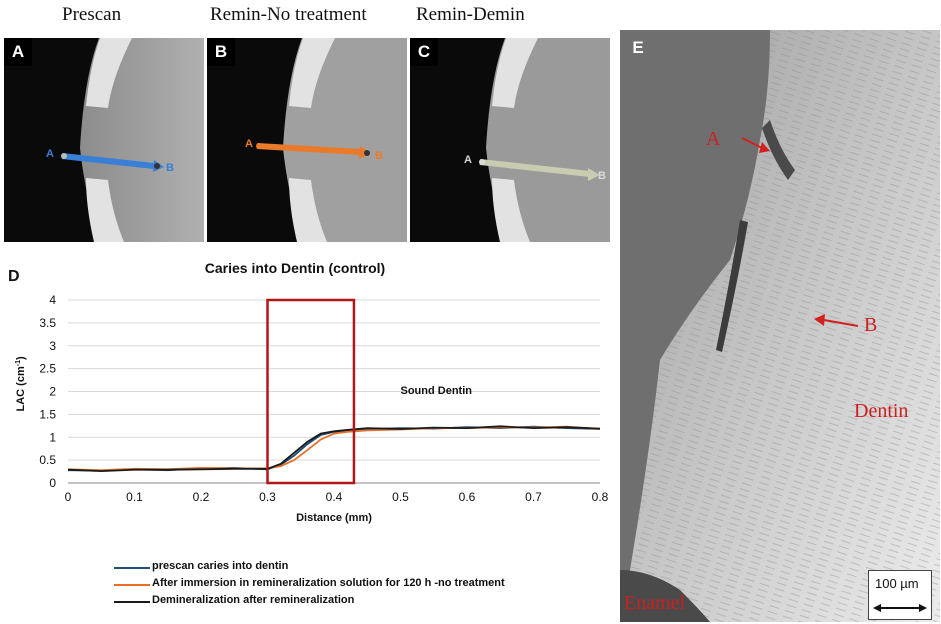 This screenshot has width=941, height=624. I want to click on x-tick-label: 0.1, so click(134, 497).